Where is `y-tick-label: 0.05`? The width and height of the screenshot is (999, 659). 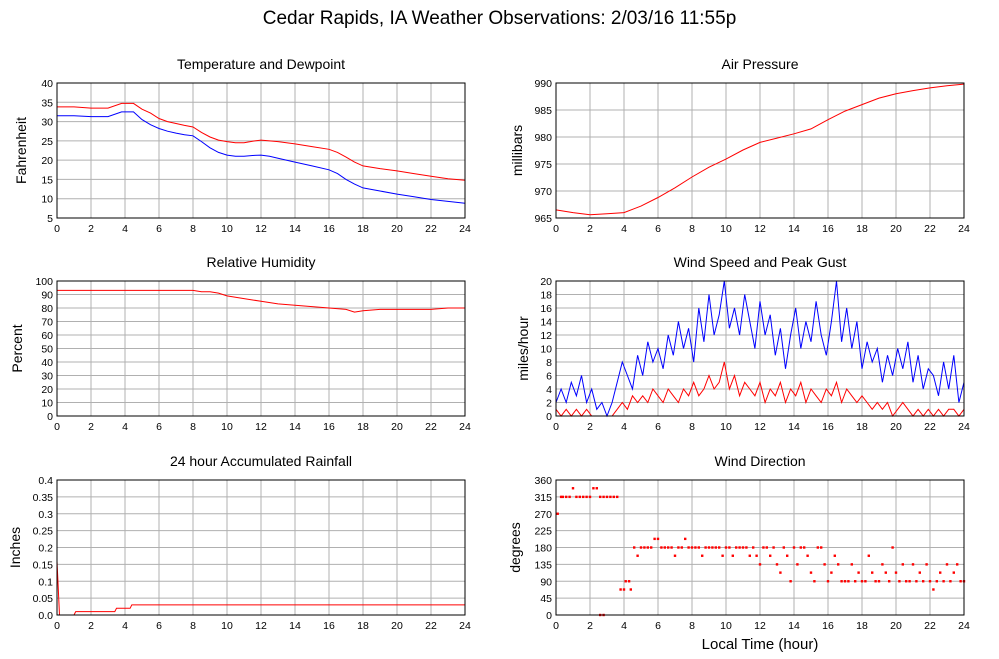 y-tick-label: 0.05 is located at coordinates (43, 599).